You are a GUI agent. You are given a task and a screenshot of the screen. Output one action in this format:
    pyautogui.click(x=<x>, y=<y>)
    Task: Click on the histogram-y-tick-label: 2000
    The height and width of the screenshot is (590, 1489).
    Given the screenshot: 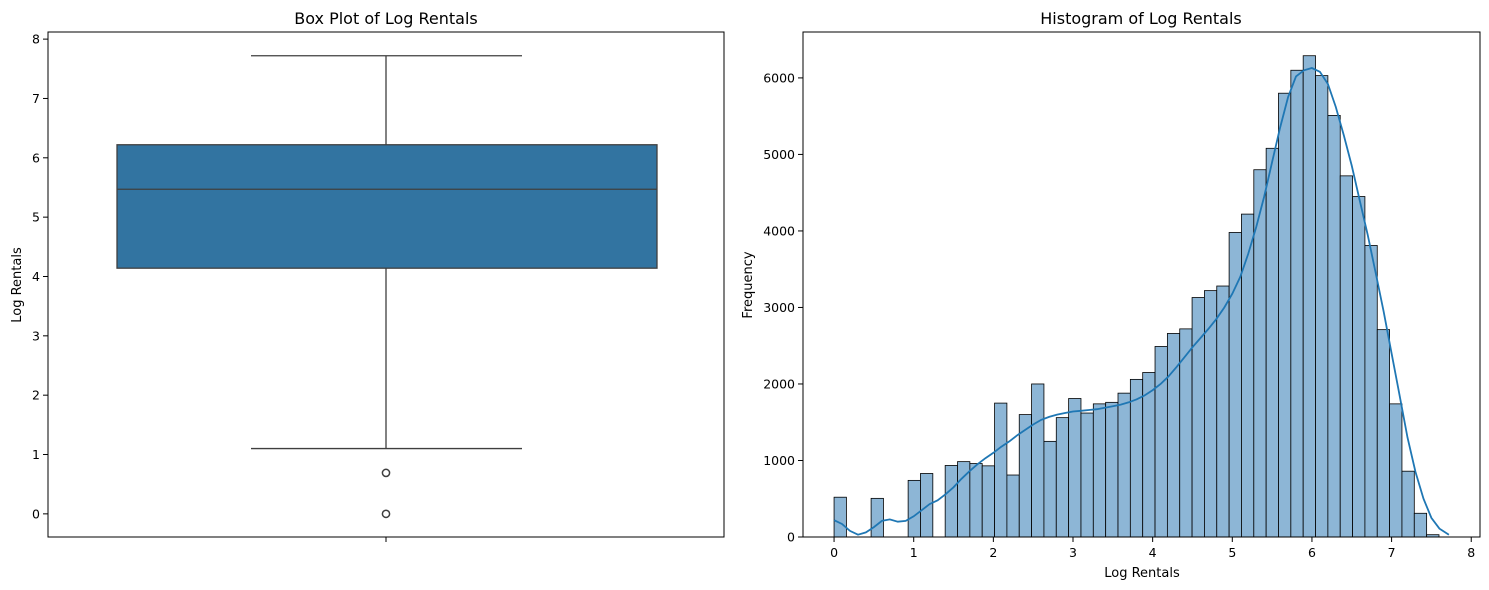 What is the action you would take?
    pyautogui.click(x=779, y=383)
    